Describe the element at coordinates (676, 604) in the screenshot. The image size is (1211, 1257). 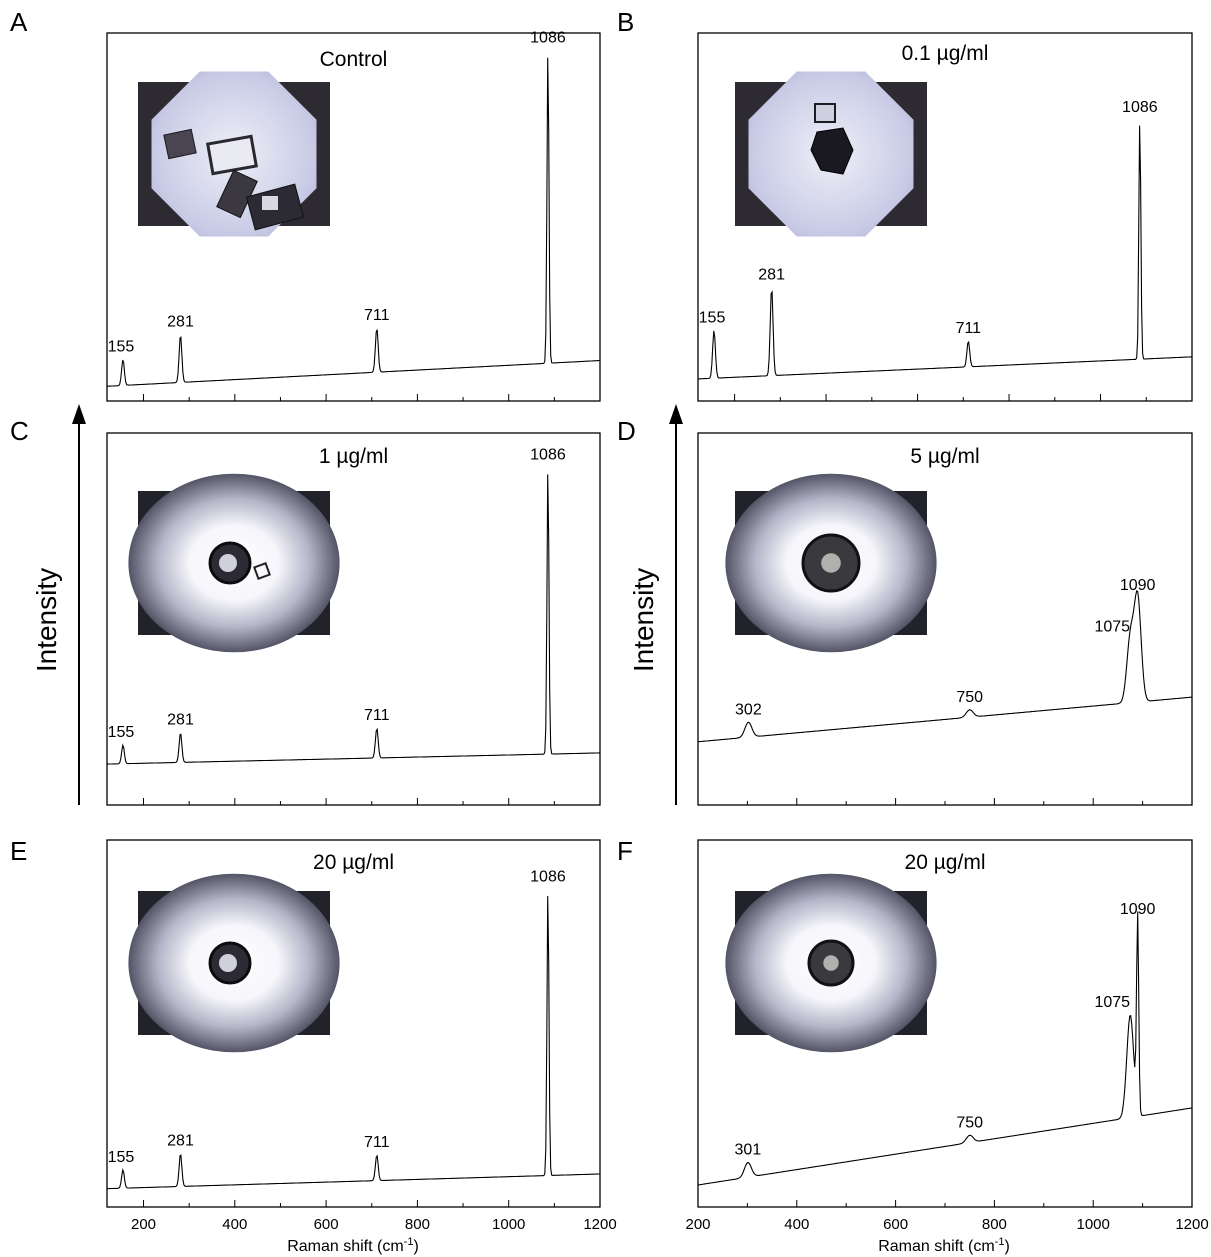
I see `y-axis-arrow-right` at that location.